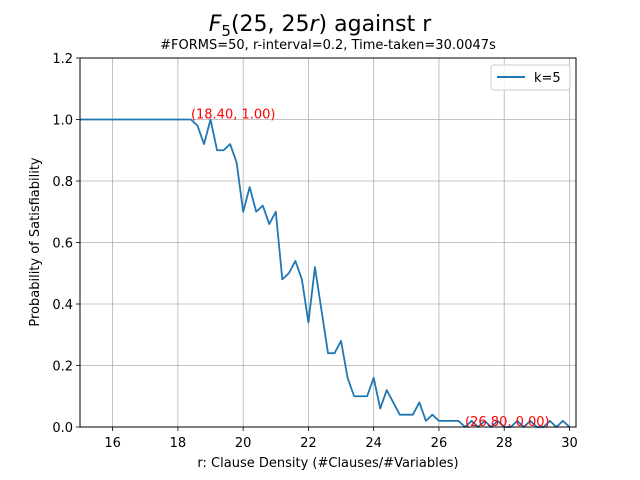 The width and height of the screenshot is (640, 480). I want to click on x-tick-label: 18, so click(178, 443).